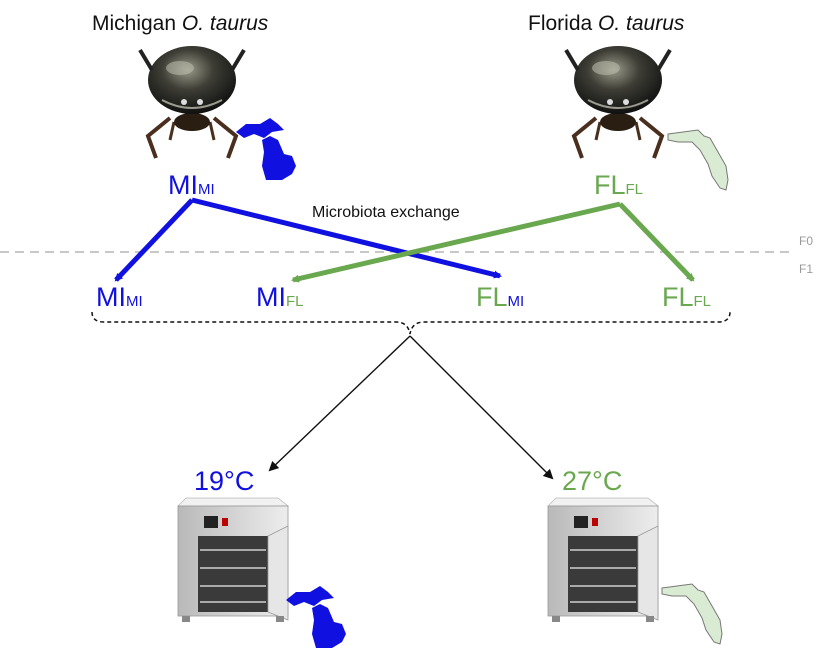 Image resolution: width=827 pixels, height=668 pixels. I want to click on parent-mi-label: MIMI, so click(191, 185).